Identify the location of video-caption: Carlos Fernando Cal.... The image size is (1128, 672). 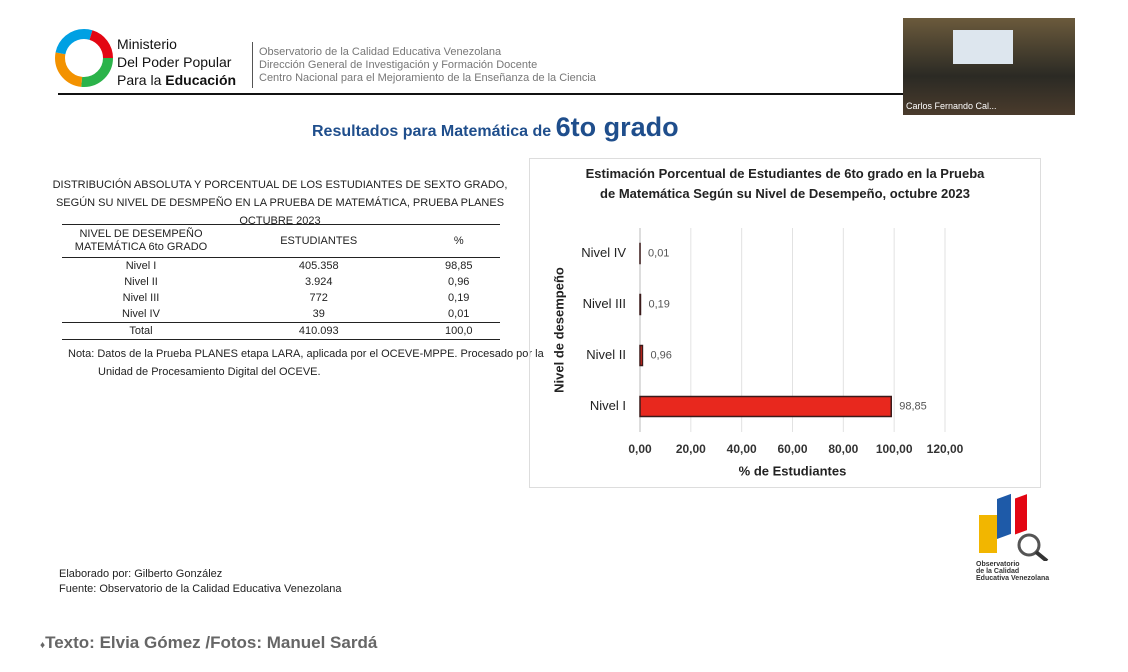
(951, 106).